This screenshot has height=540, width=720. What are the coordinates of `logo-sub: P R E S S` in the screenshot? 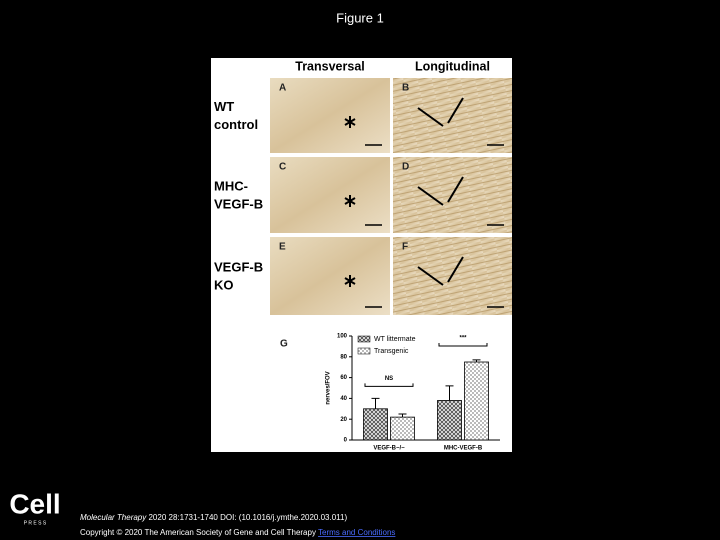 It's located at (35, 523).